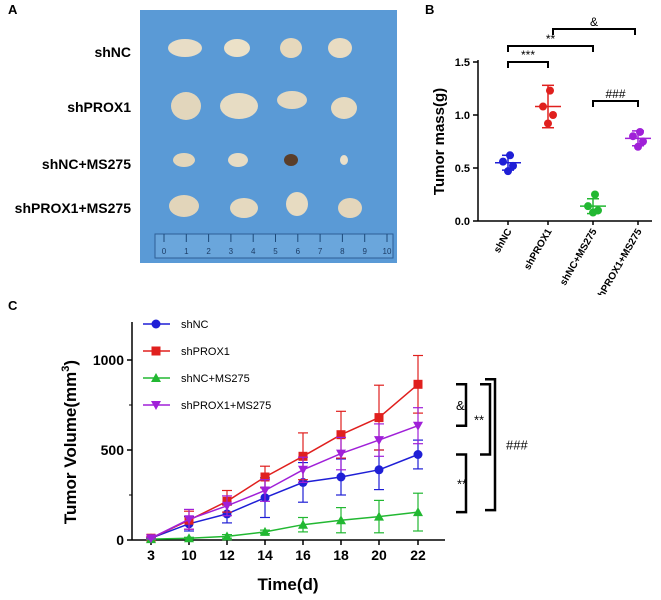 The width and height of the screenshot is (661, 600). Describe the element at coordinates (151, 555) in the screenshot. I see `x-tick-label: 3` at that location.